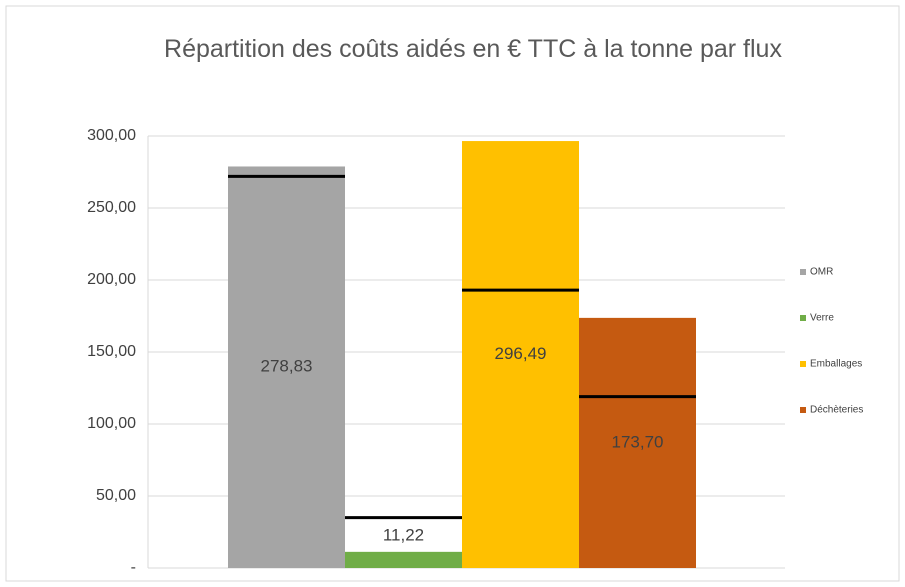 The width and height of the screenshot is (905, 587). What do you see at coordinates (836, 410) in the screenshot?
I see `legend-label: Déchèteries` at bounding box center [836, 410].